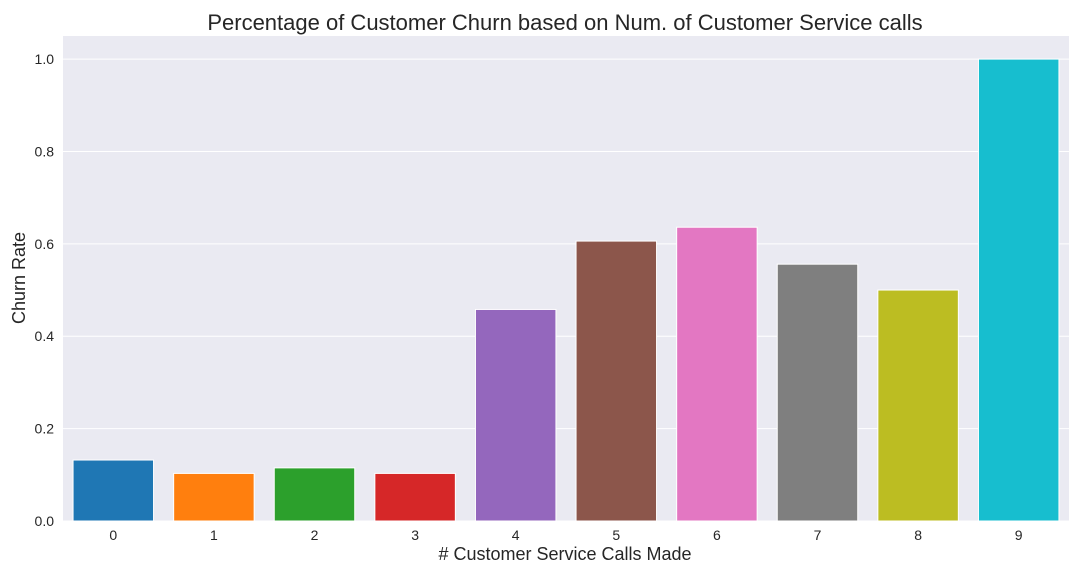 This screenshot has width=1080, height=576. I want to click on y-tick-label: 0.0, so click(45, 521).